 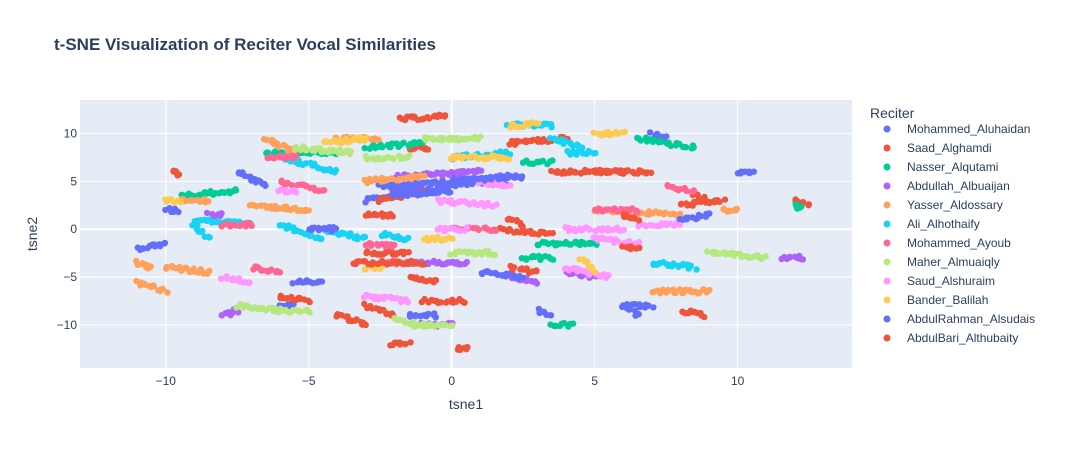 What do you see at coordinates (594, 381) in the screenshot?
I see `x-tick-label: 5` at bounding box center [594, 381].